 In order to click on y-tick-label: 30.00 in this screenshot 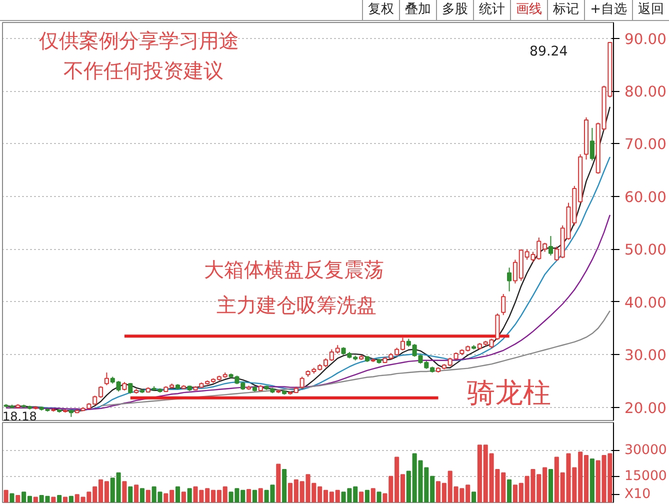, I will do `click(645, 355)`.